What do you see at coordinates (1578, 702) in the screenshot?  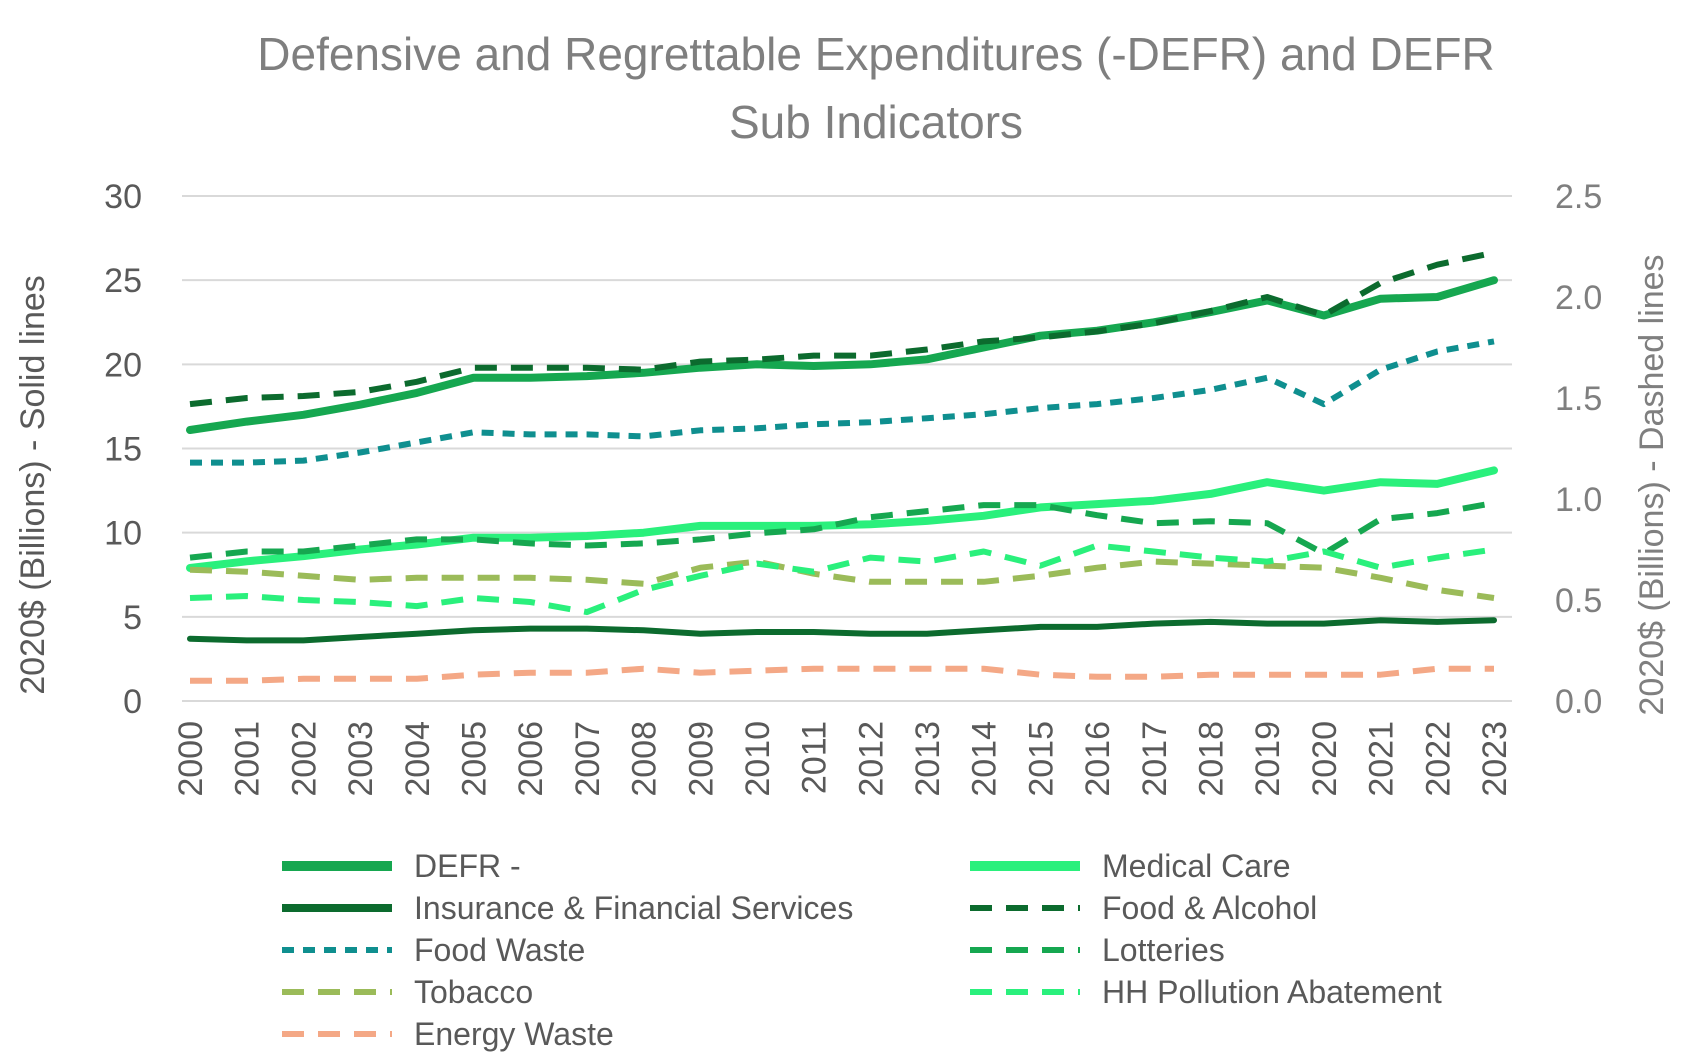 I see `y2-tick-label: 0.0` at bounding box center [1578, 702].